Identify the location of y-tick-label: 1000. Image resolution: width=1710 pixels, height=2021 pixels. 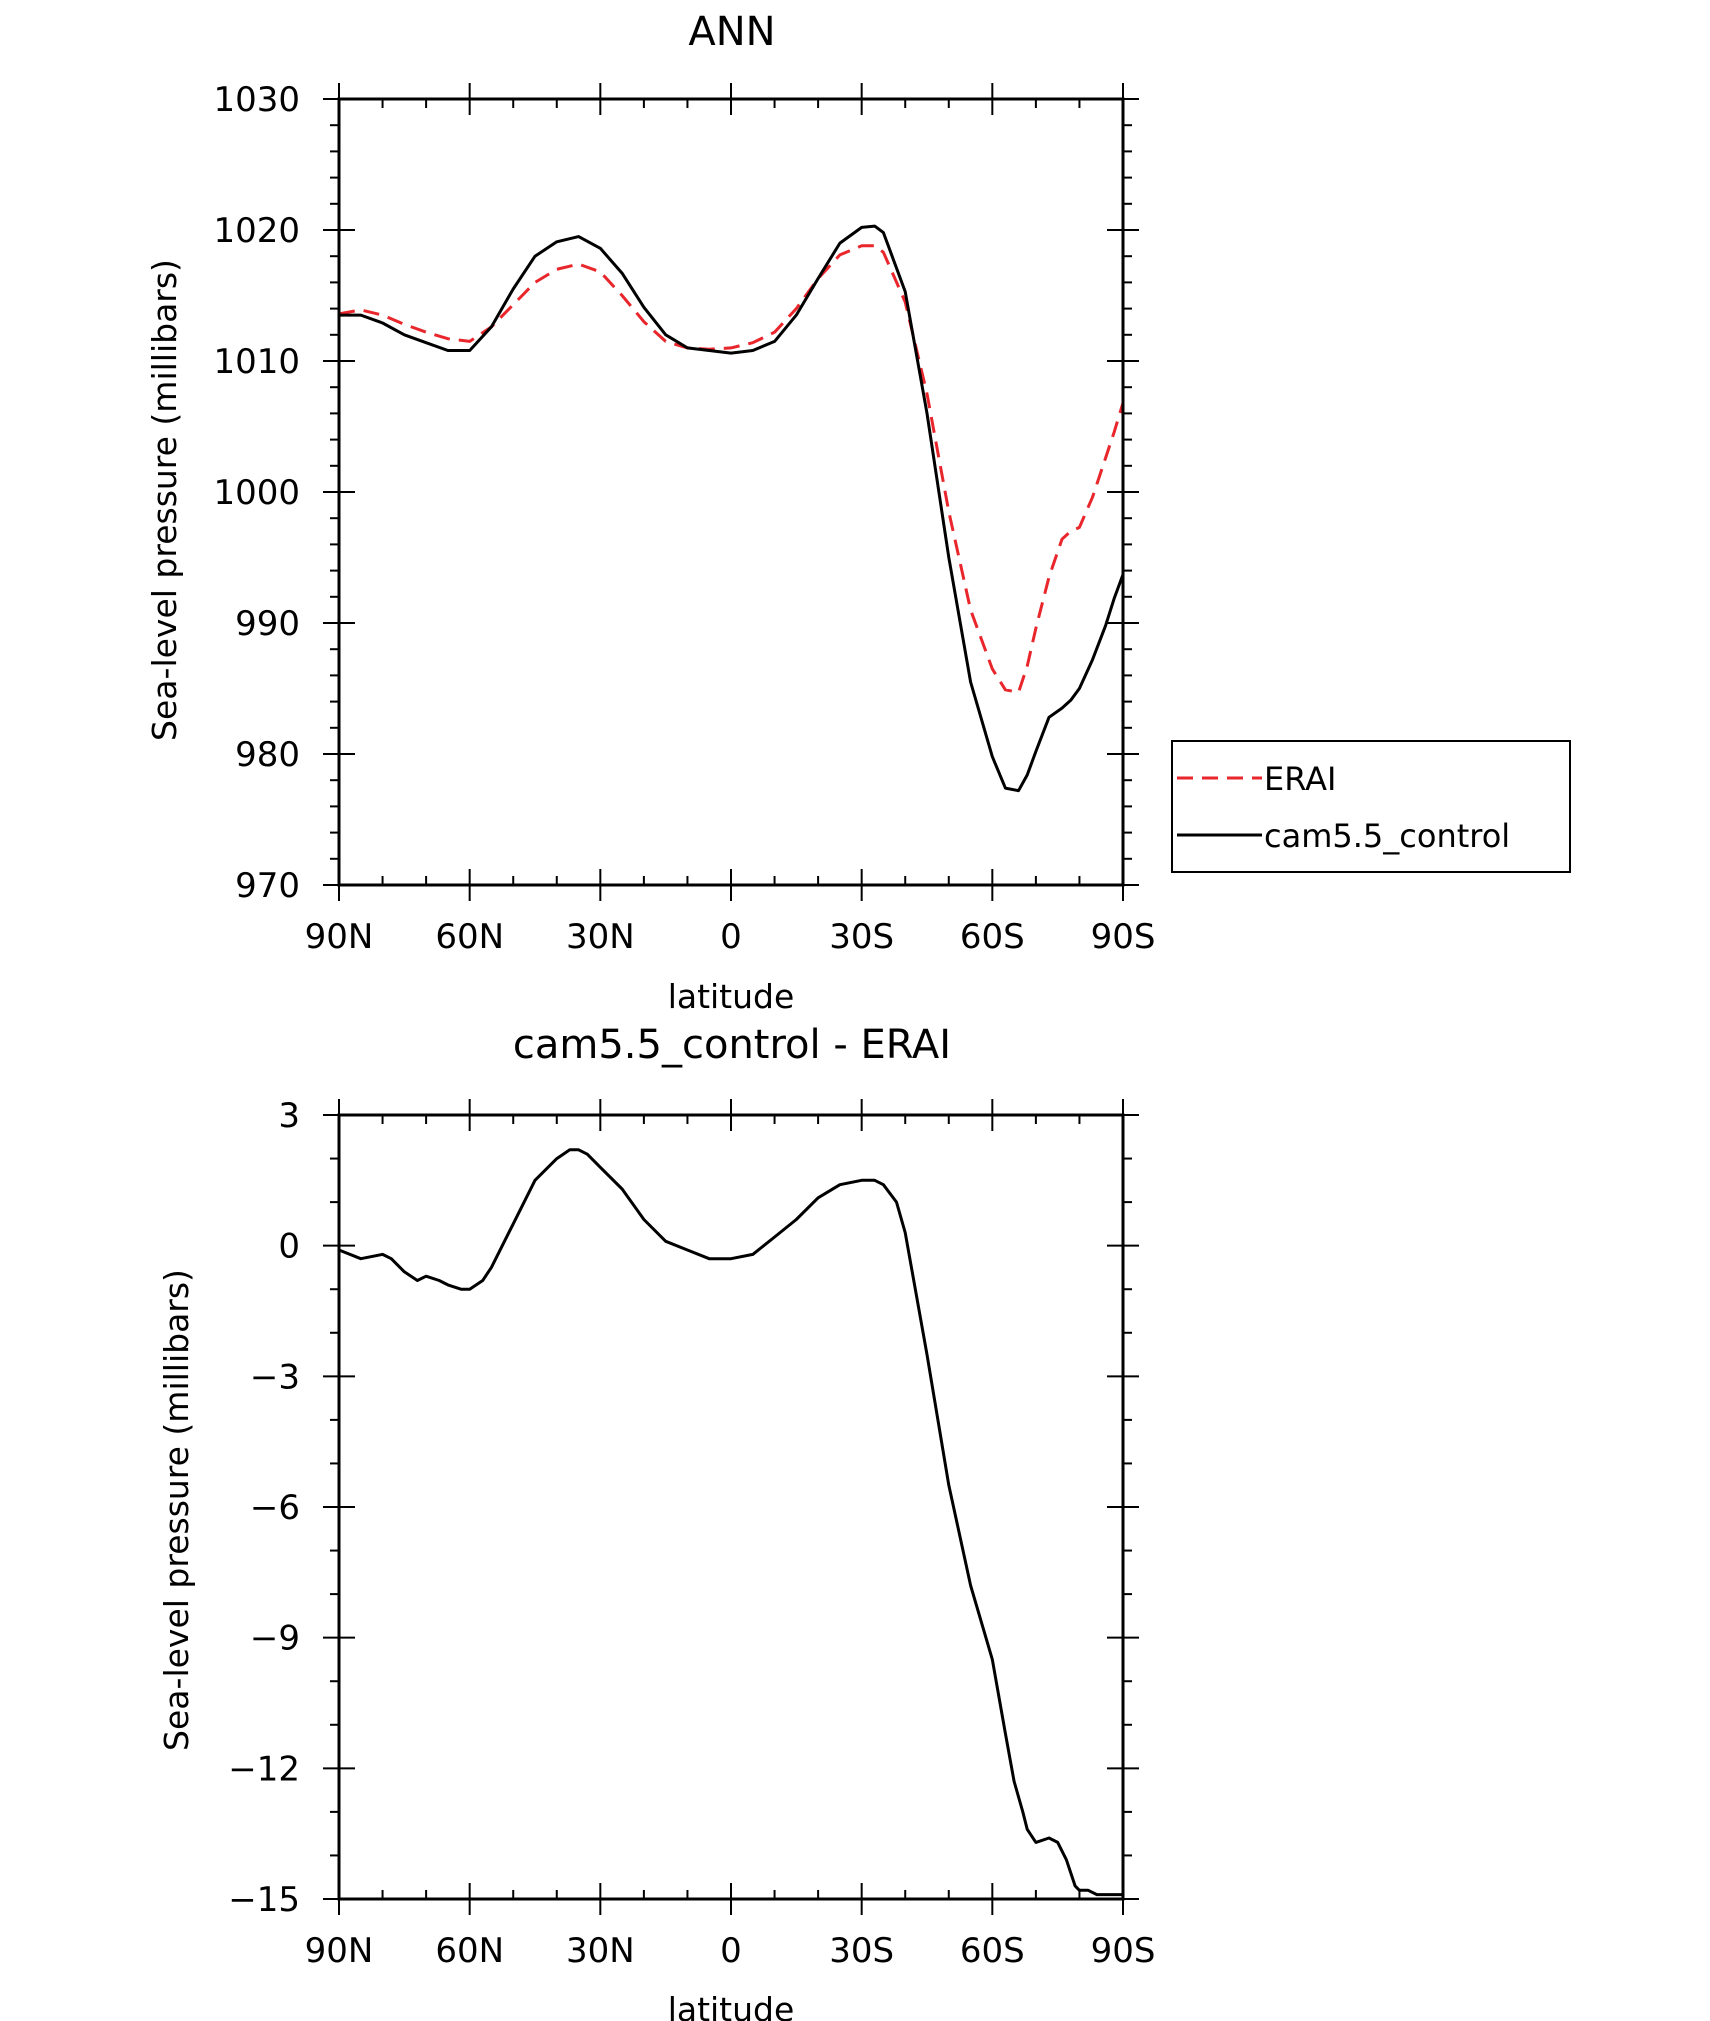
(256, 493).